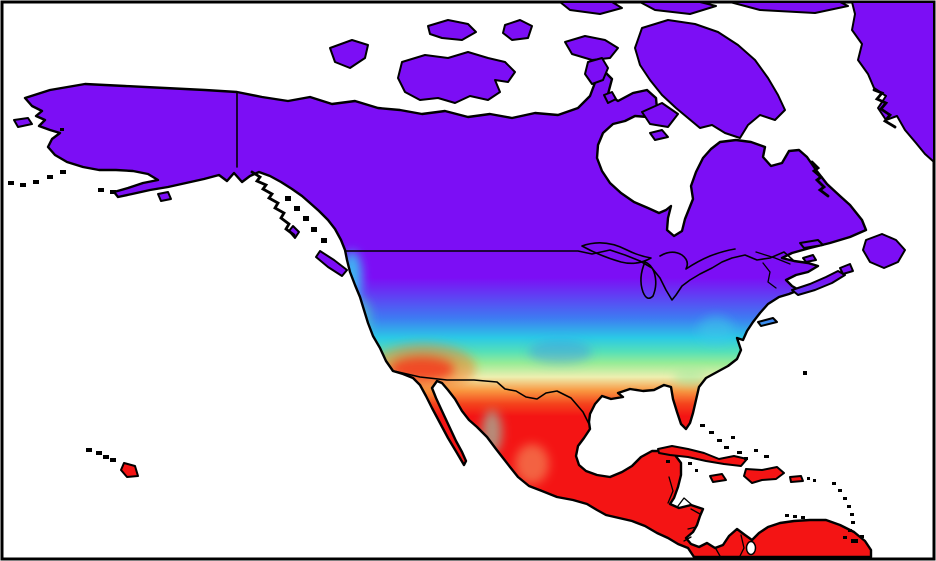 The width and height of the screenshot is (936, 561). Describe the element at coordinates (795, 516) in the screenshot. I see `abc-islands` at that location.